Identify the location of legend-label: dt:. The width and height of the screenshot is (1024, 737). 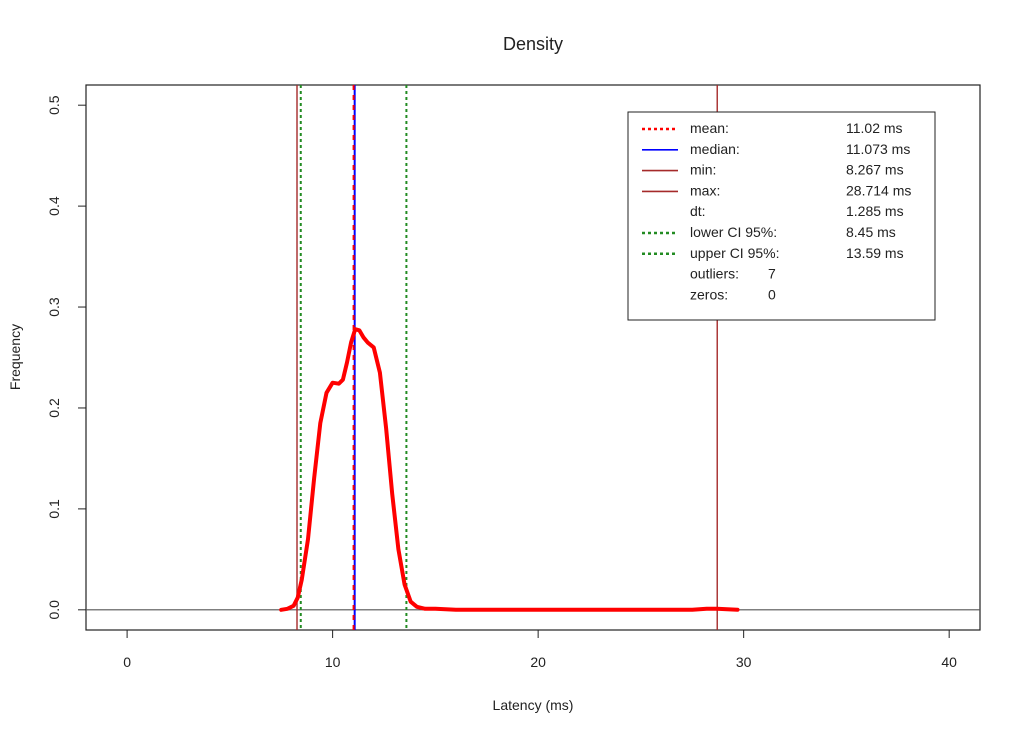
(698, 211).